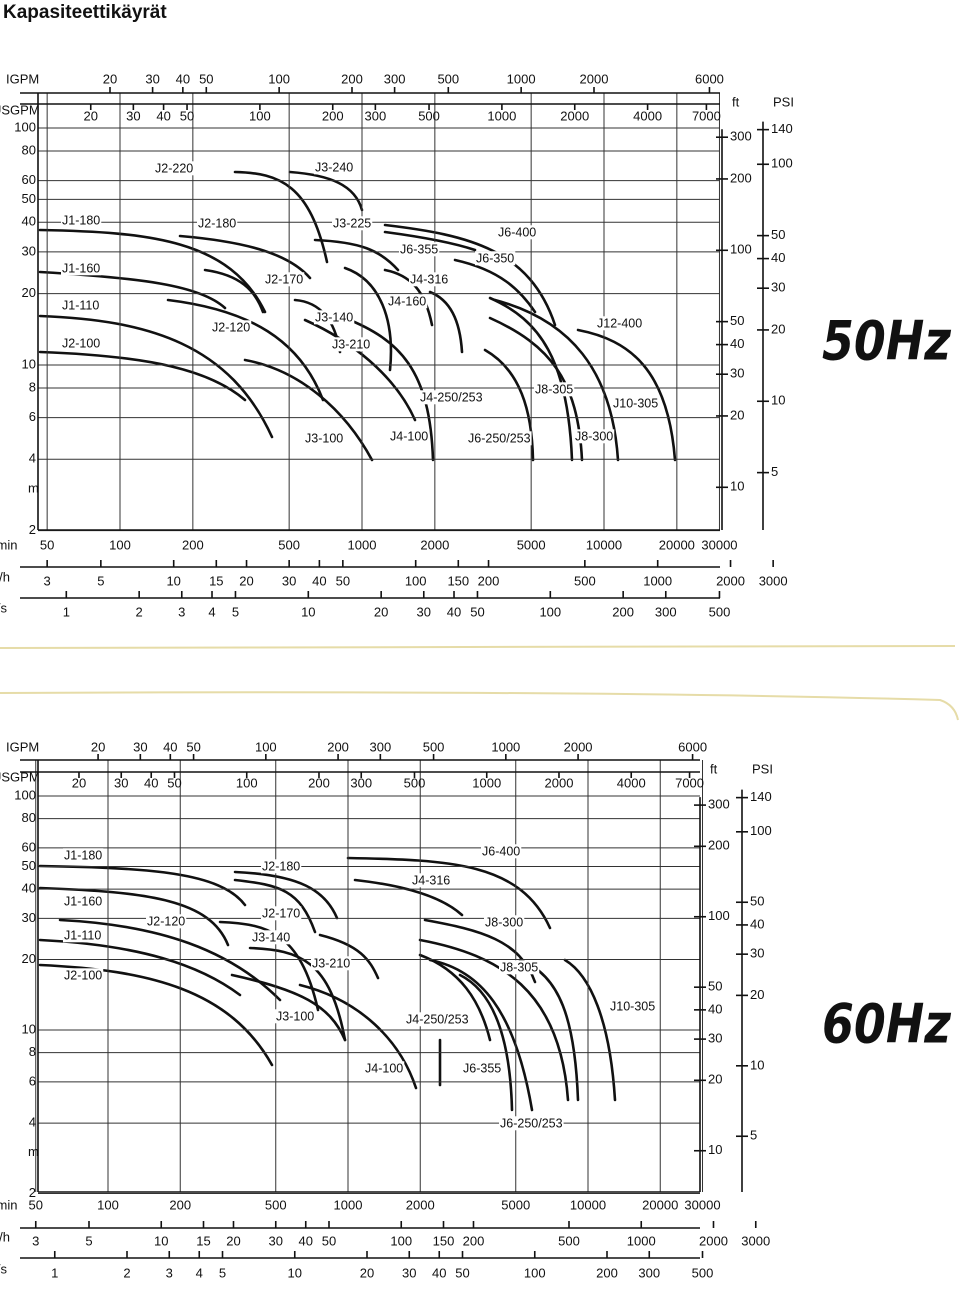 The width and height of the screenshot is (960, 1307). Describe the element at coordinates (647, 115) in the screenshot. I see `tick-label: 4000` at that location.